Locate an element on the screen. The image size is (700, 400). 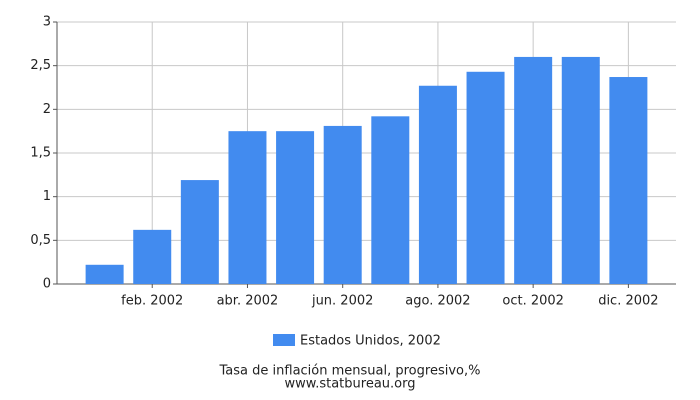
x-tick-label: dic. 2002 is located at coordinates (628, 301).